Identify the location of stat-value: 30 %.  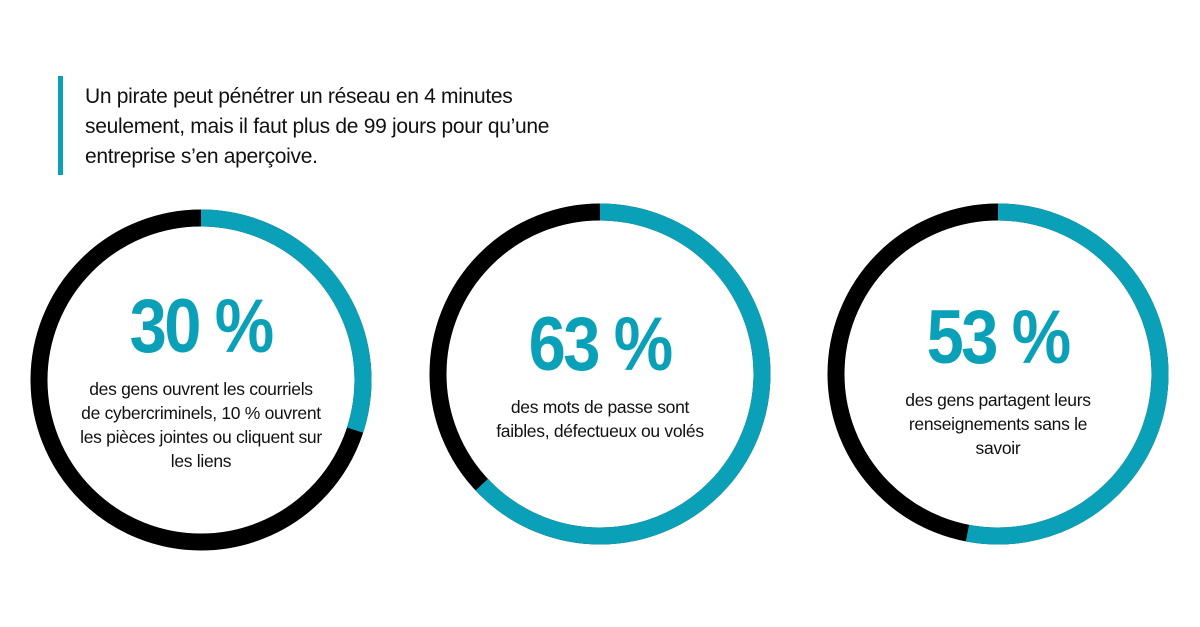
(202, 326).